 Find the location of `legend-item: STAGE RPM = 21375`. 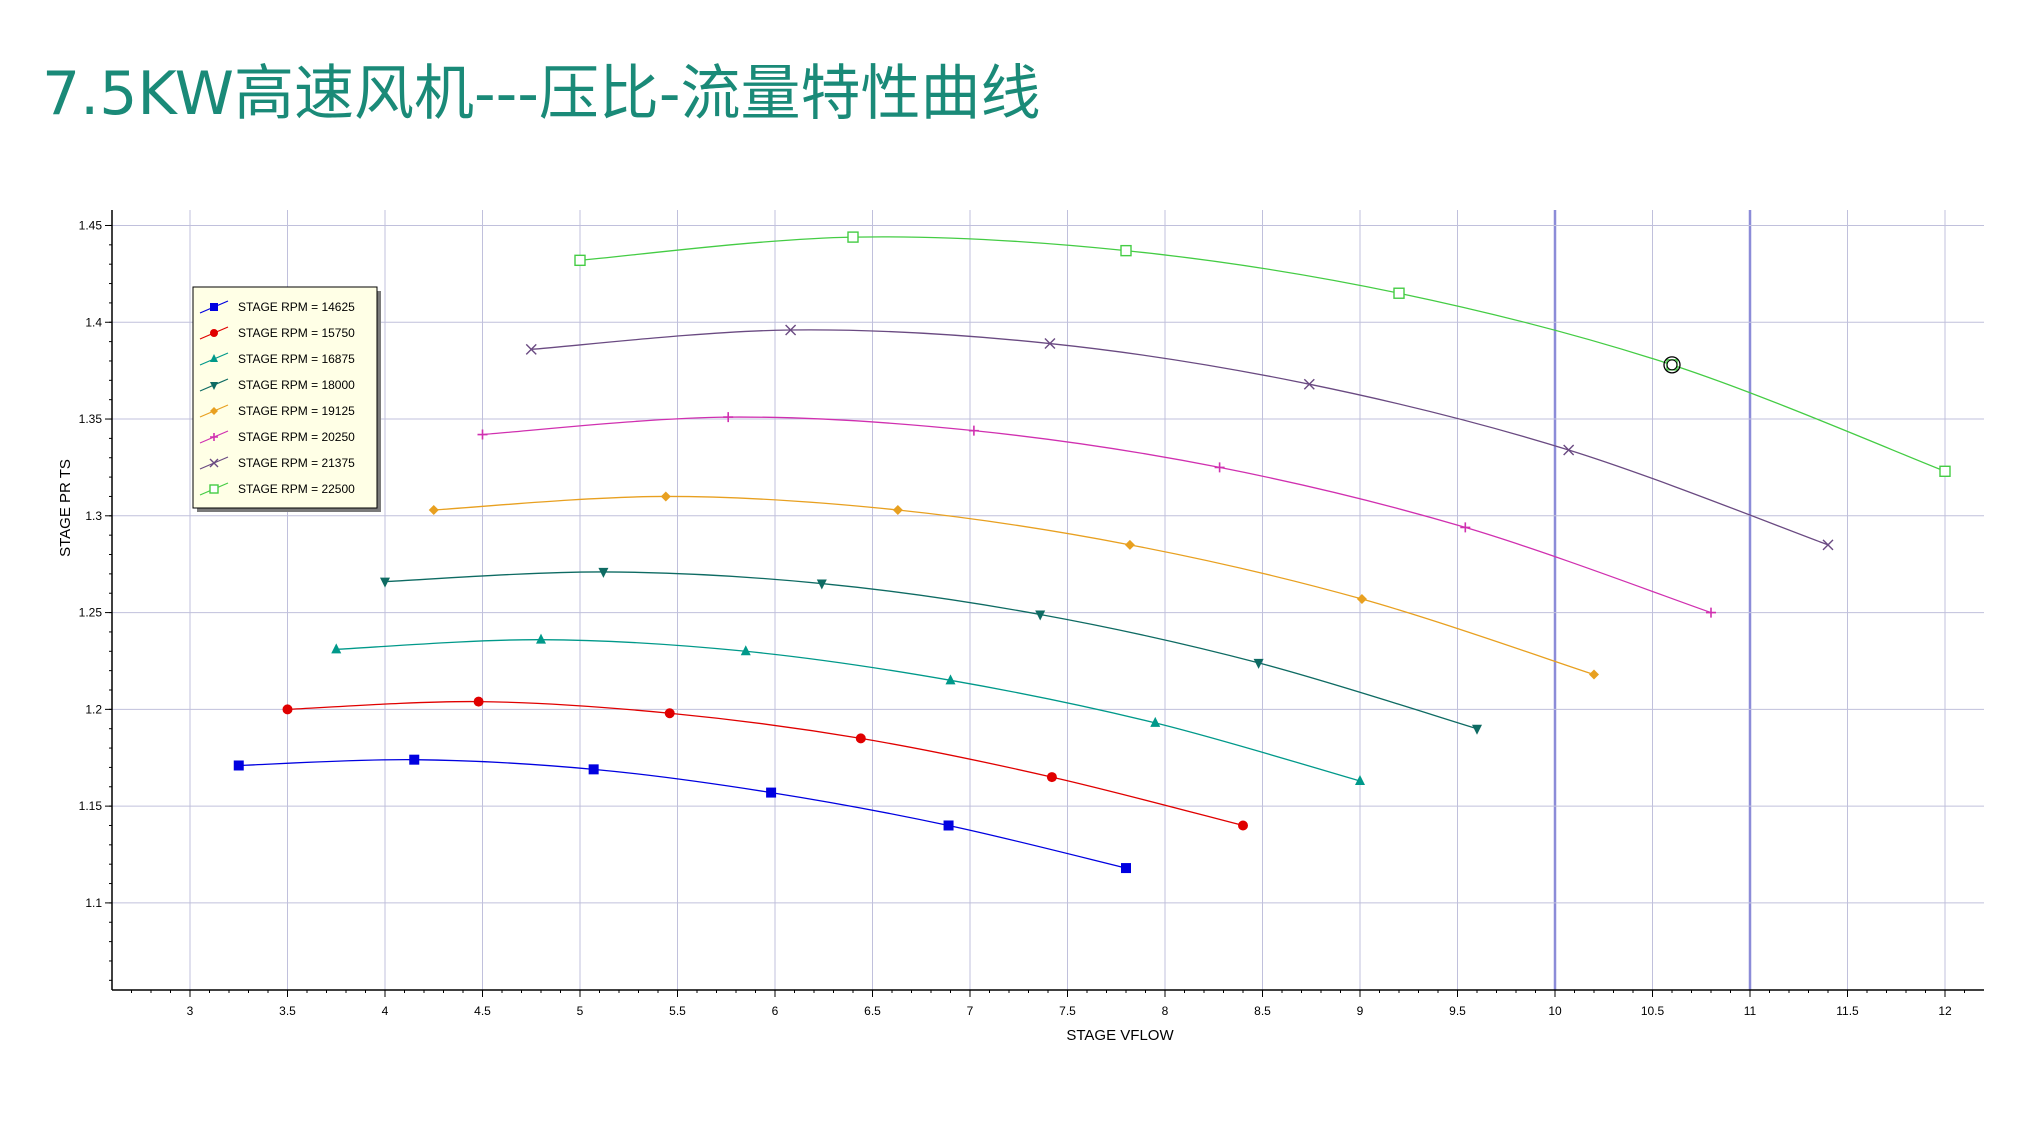

legend-item: STAGE RPM = 21375 is located at coordinates (277, 463).